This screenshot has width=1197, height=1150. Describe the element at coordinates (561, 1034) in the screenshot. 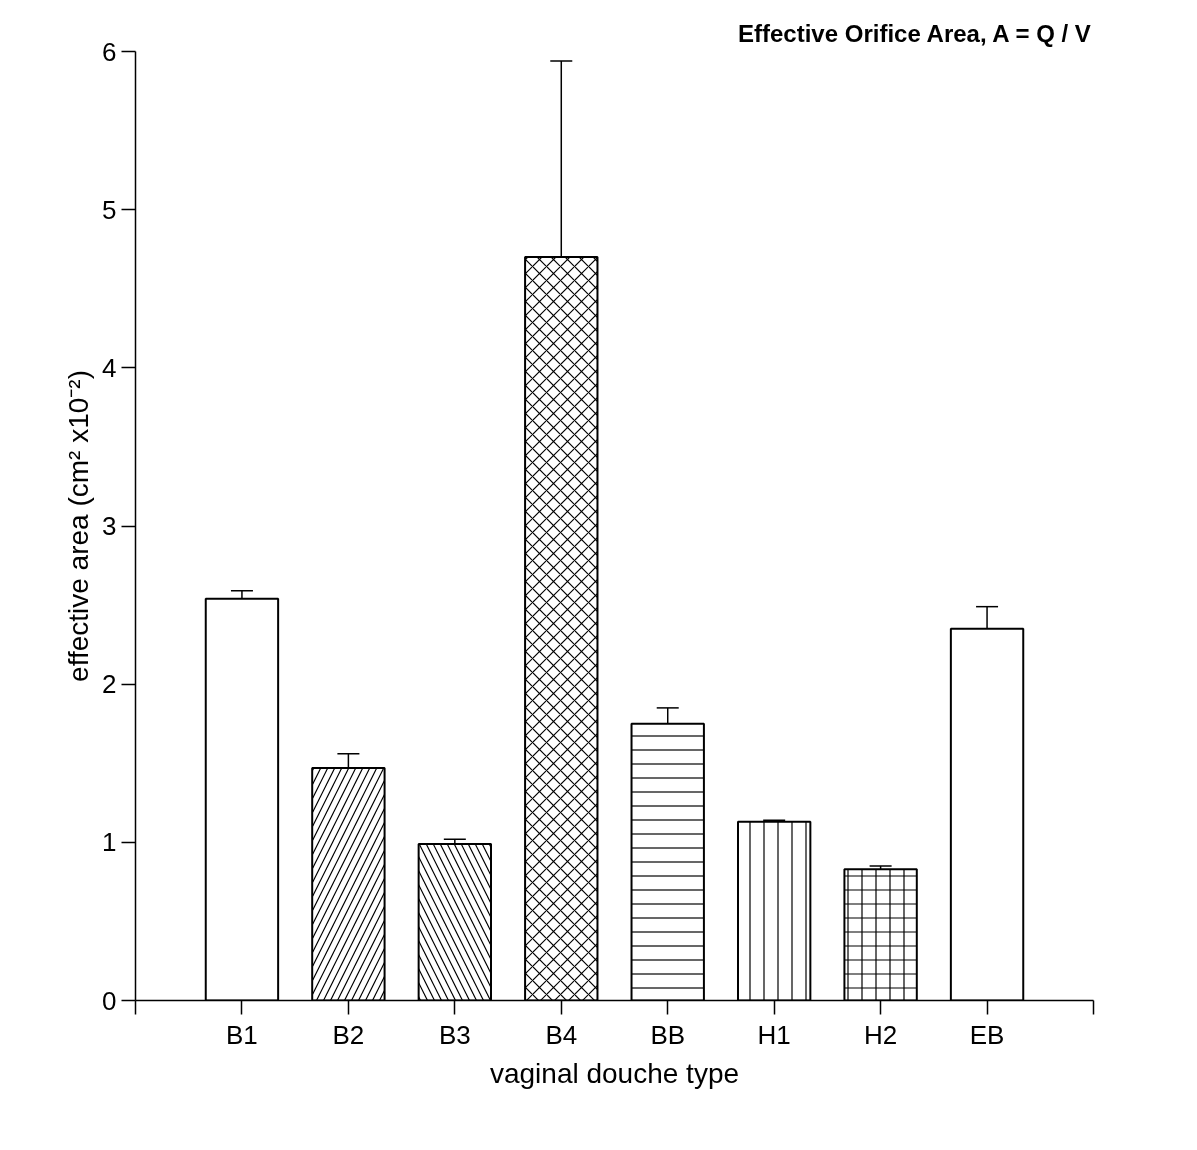

I see `x-tick-label: B4` at that location.